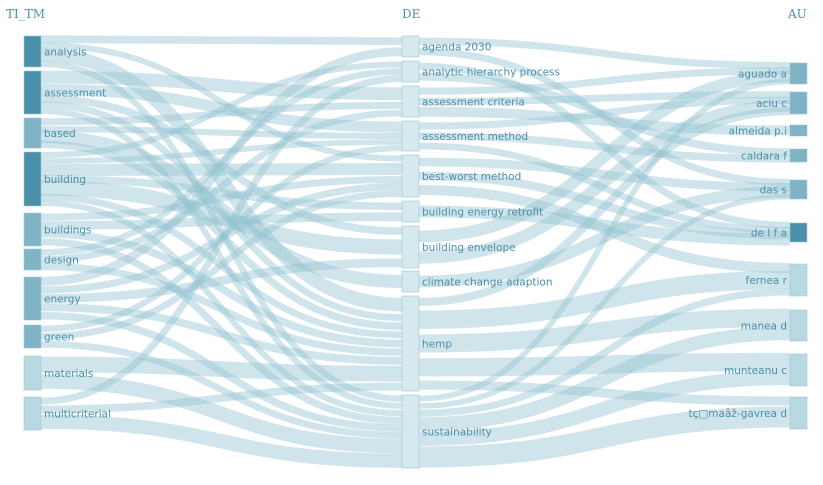 The width and height of the screenshot is (823, 485). What do you see at coordinates (410, 281) in the screenshot?
I see `node-middle-climate` at bounding box center [410, 281].